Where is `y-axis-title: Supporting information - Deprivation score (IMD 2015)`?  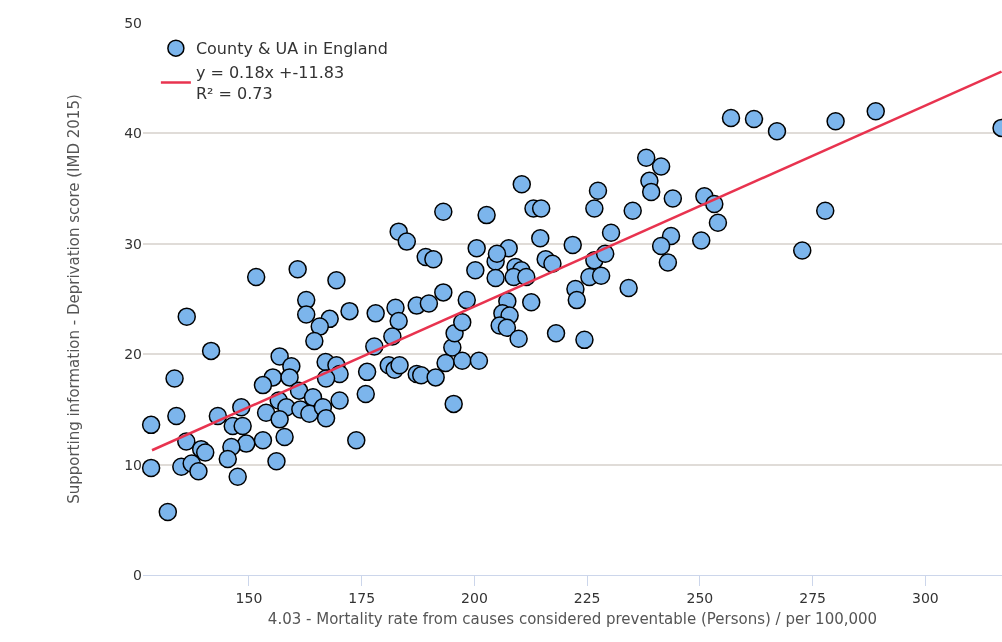
y-axis-title: Supporting information - Deprivation score (IMD 2015) is located at coordinates (74, 299).